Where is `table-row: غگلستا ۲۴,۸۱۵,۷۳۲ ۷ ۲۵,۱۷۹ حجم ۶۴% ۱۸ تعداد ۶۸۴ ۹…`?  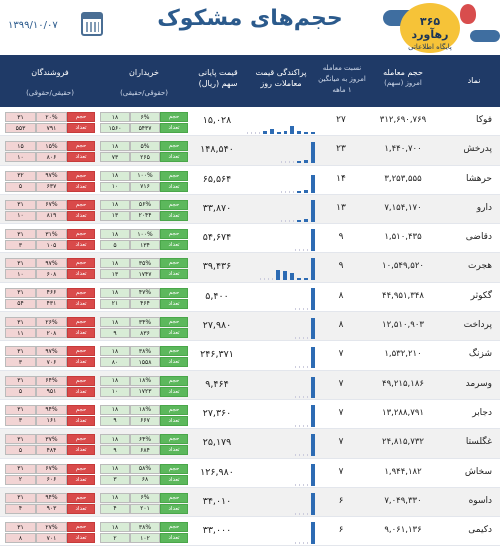 table-row: غگلستا ۲۴,۸۱۵,۷۳۲ ۷ ۲۵,۱۷۹ حجم ۶۴% ۱۸ تعداد ۶۸۴ ۹… is located at coordinates (250, 444).